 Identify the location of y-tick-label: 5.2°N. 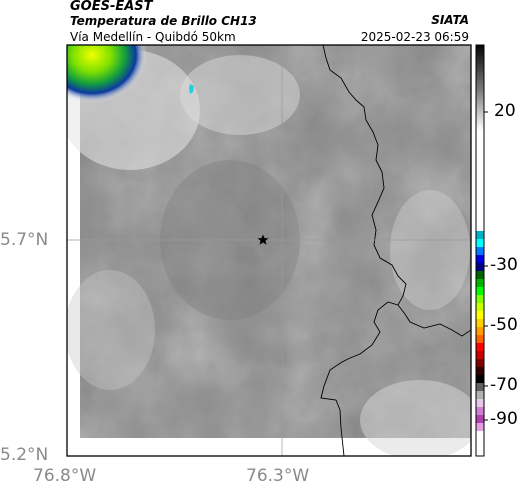
(24, 455).